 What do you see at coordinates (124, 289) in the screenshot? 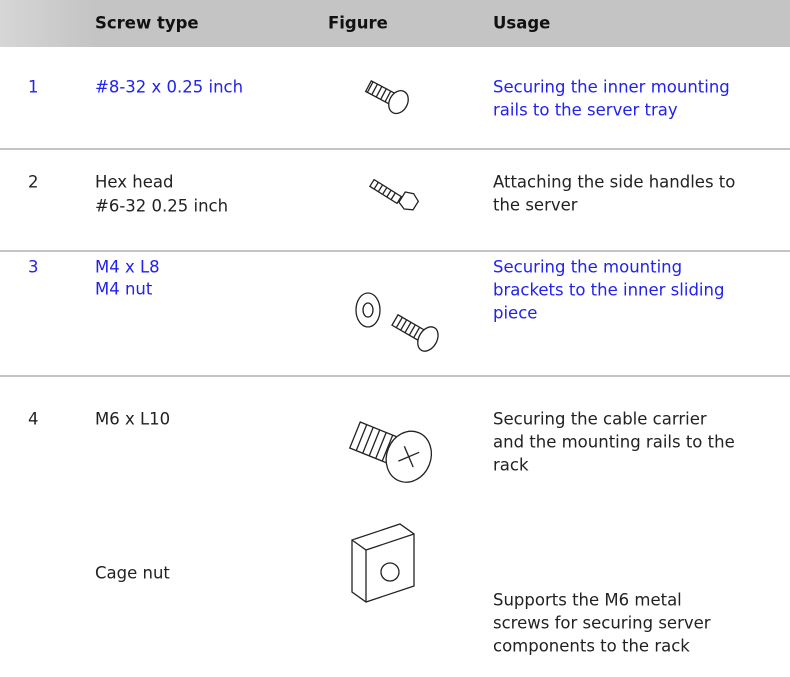
I see `screw-type: M4 nut` at bounding box center [124, 289].